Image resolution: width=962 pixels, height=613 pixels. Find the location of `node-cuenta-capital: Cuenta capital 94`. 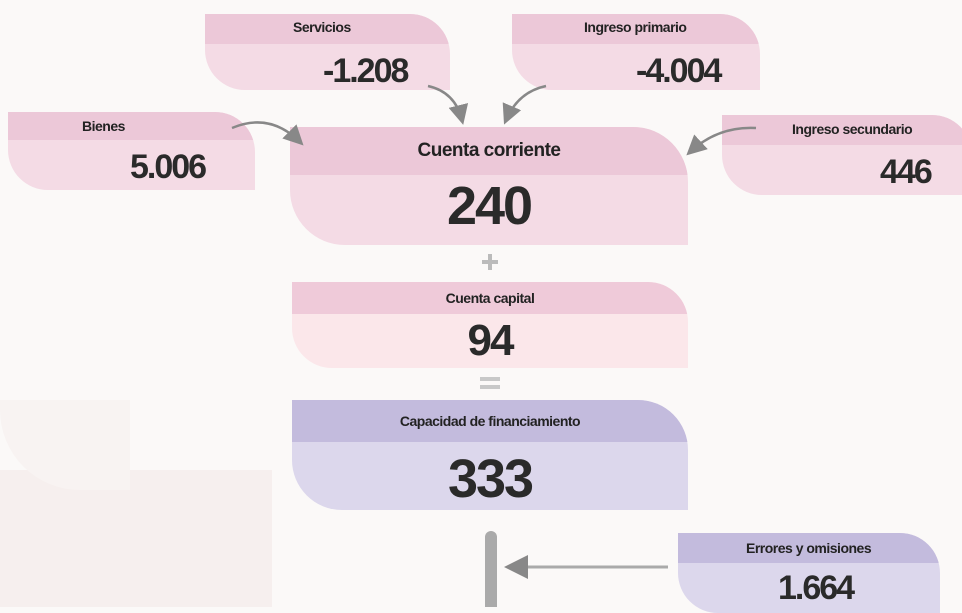

node-cuenta-capital: Cuenta capital 94 is located at coordinates (490, 325).